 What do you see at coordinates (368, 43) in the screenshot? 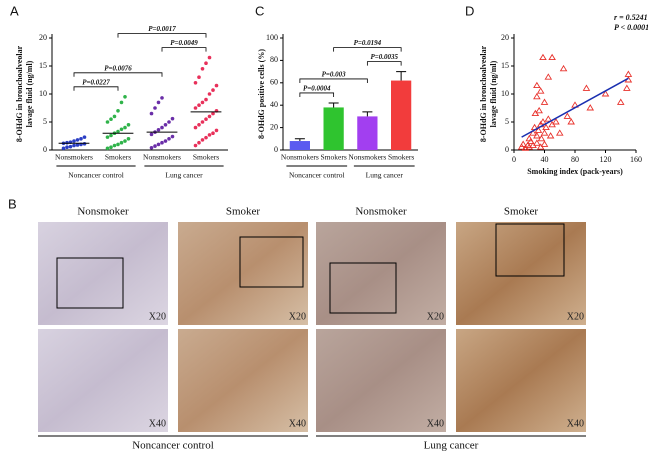
I see `p-value: P=0.0194` at bounding box center [368, 43].